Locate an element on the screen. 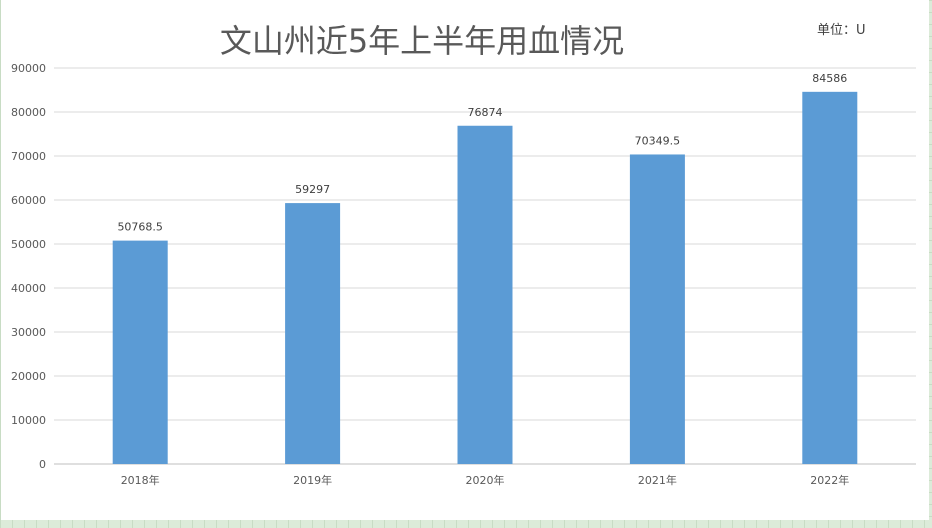  x-tick-label: 2022年 is located at coordinates (829, 480).